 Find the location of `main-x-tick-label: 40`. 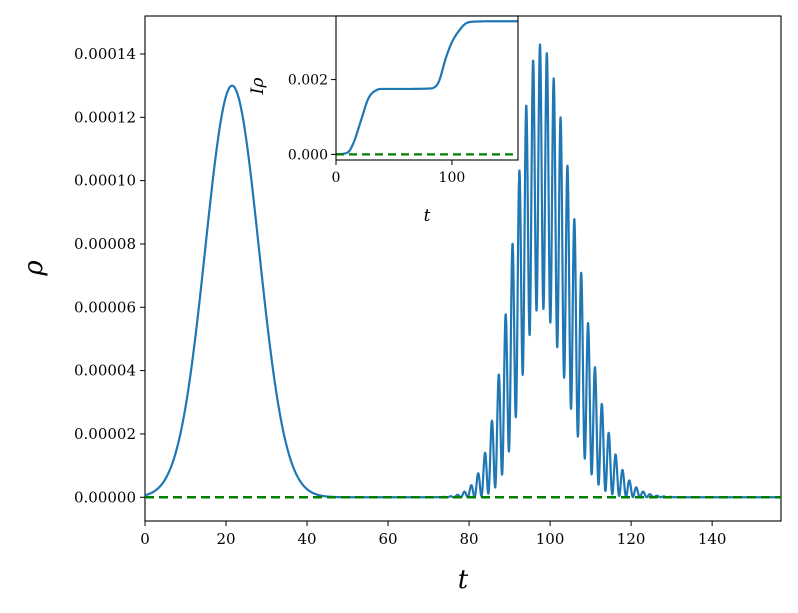

main-x-tick-label: 40 is located at coordinates (306, 539).